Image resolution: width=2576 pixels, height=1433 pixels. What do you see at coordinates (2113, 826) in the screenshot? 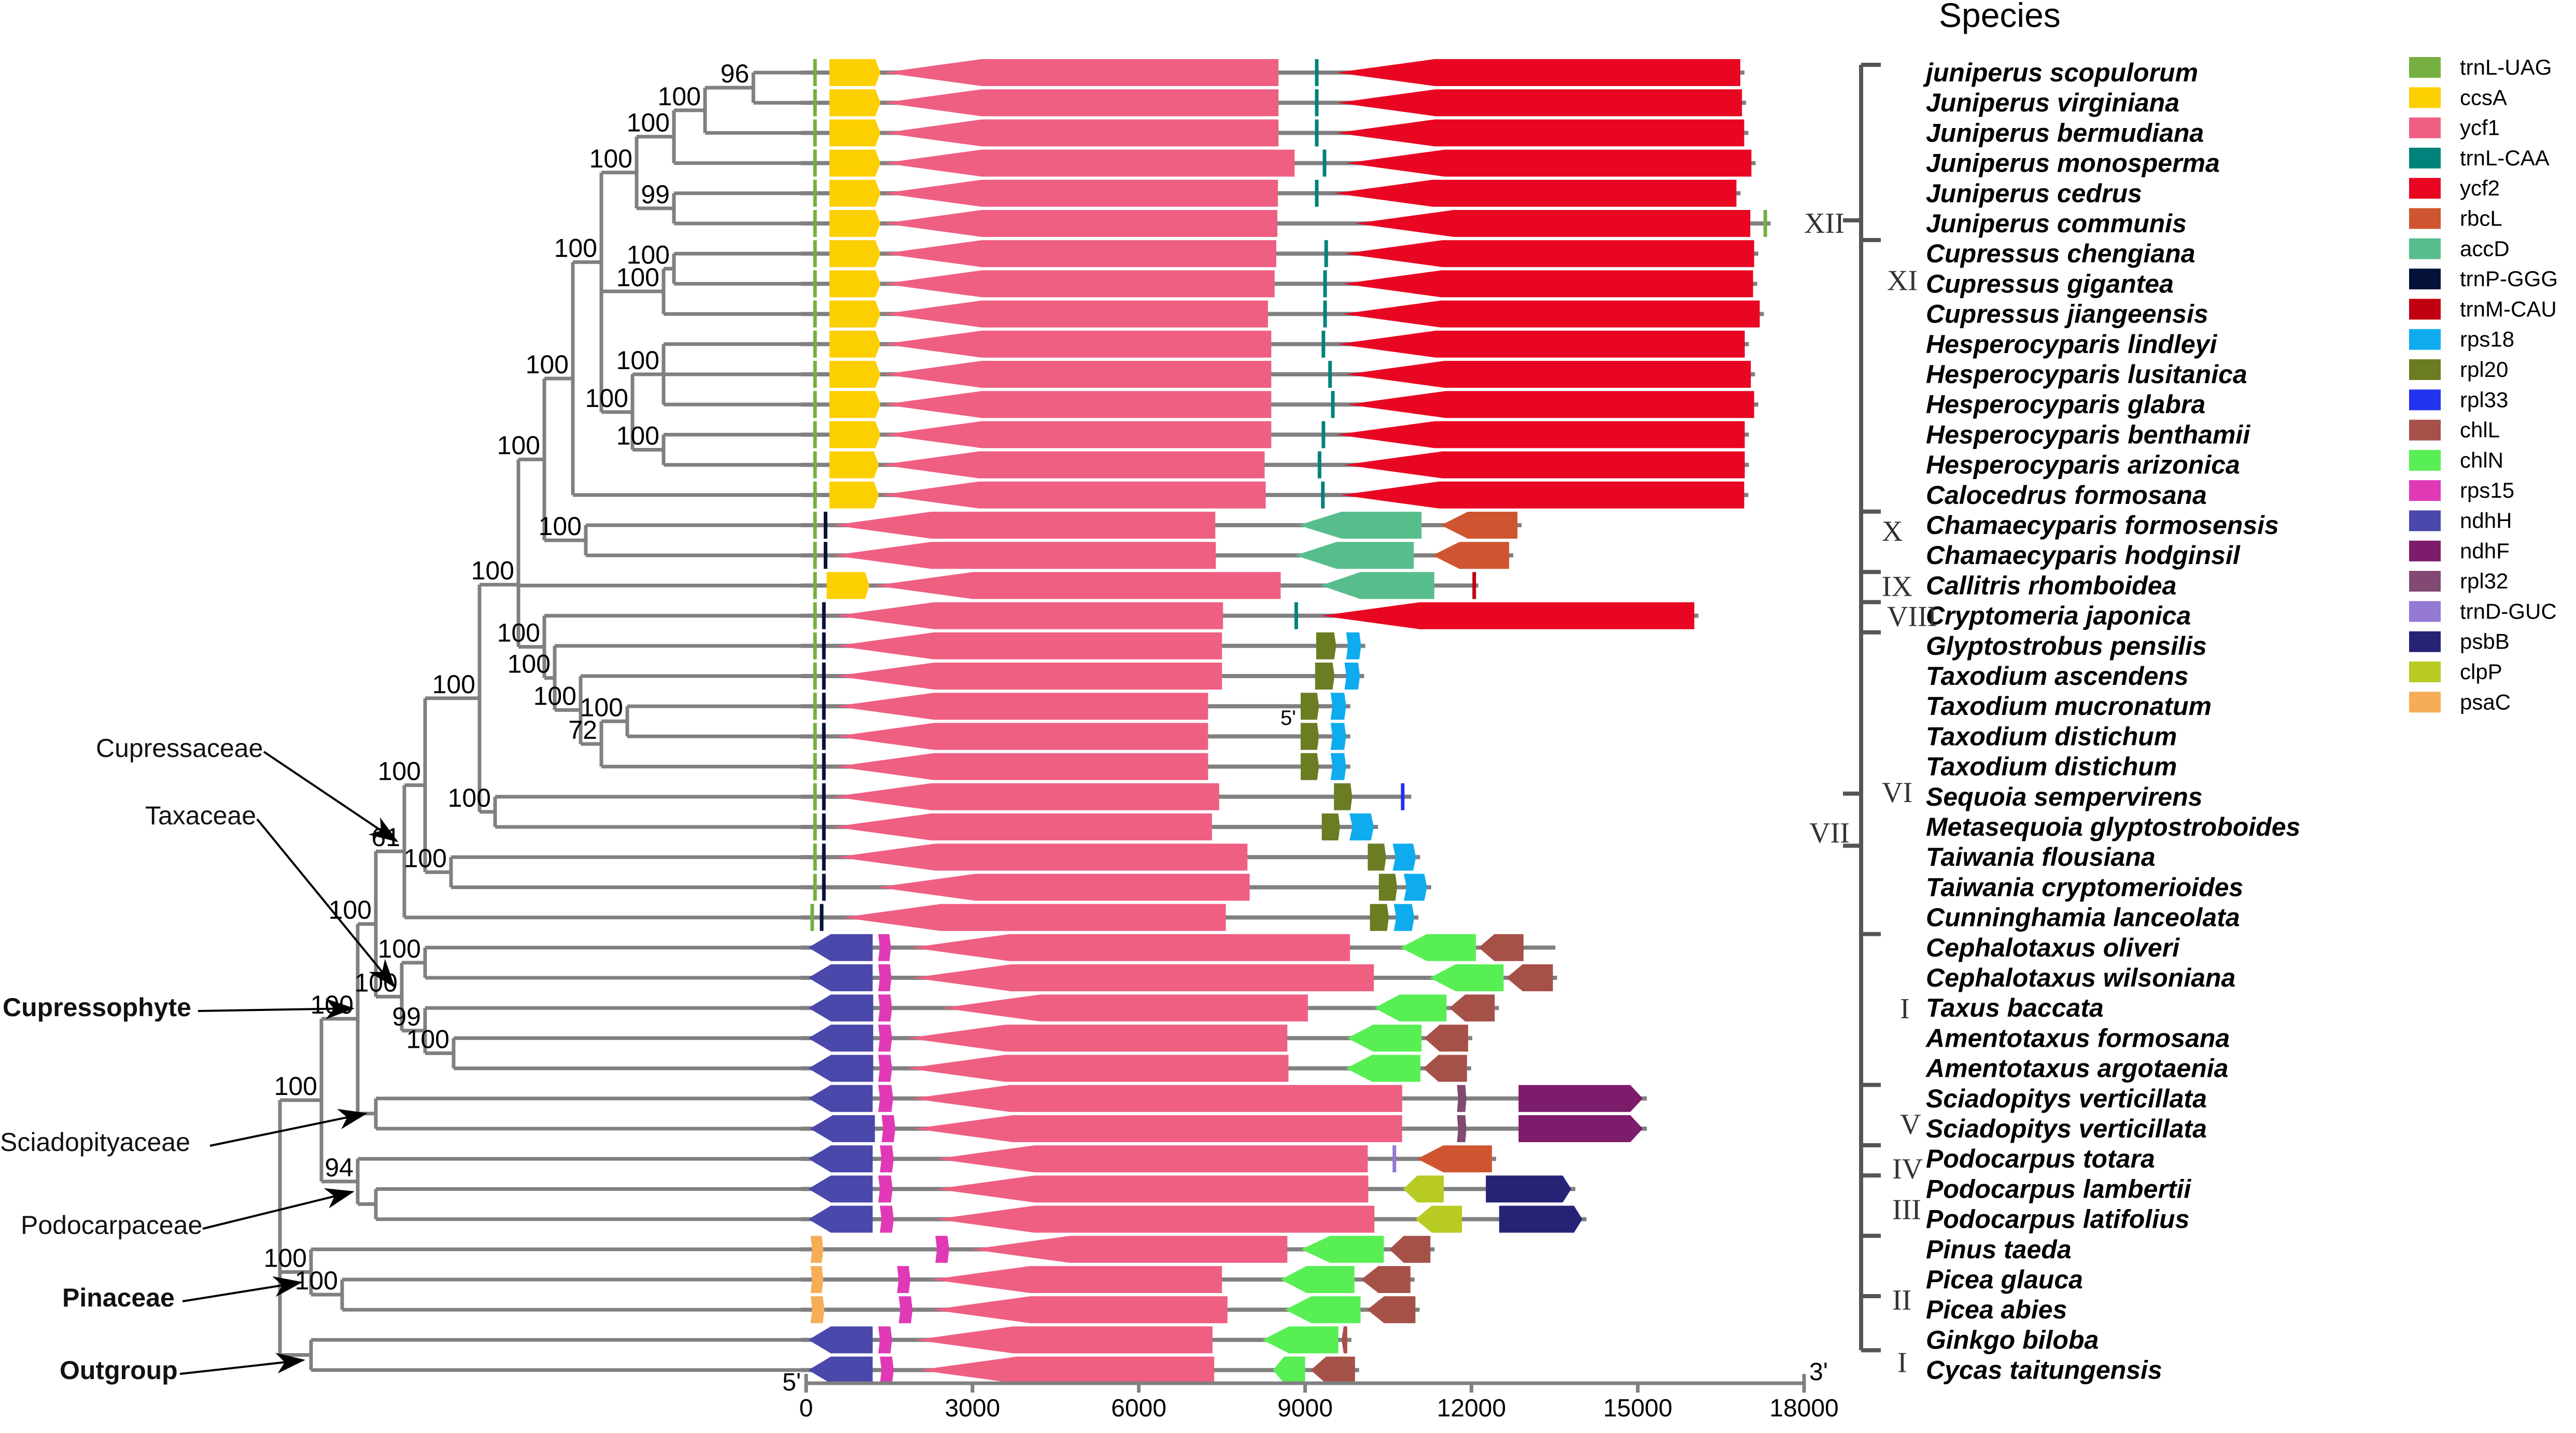
I see `species-label: Metasequoia glyptostroboides` at bounding box center [2113, 826].